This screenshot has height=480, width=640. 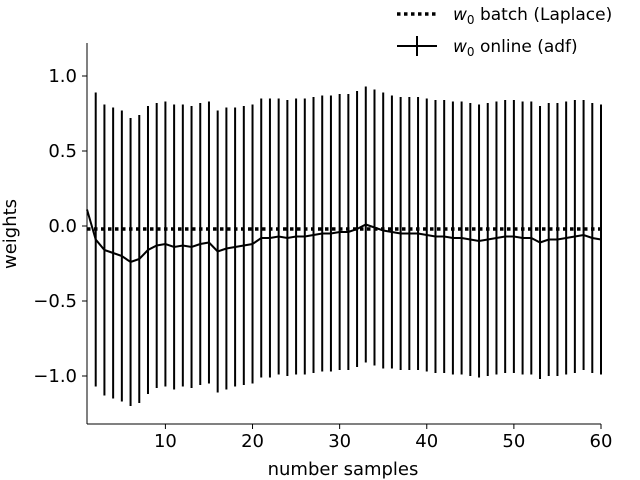 What do you see at coordinates (62, 151) in the screenshot?
I see `y-tick-label: 0.5` at bounding box center [62, 151].